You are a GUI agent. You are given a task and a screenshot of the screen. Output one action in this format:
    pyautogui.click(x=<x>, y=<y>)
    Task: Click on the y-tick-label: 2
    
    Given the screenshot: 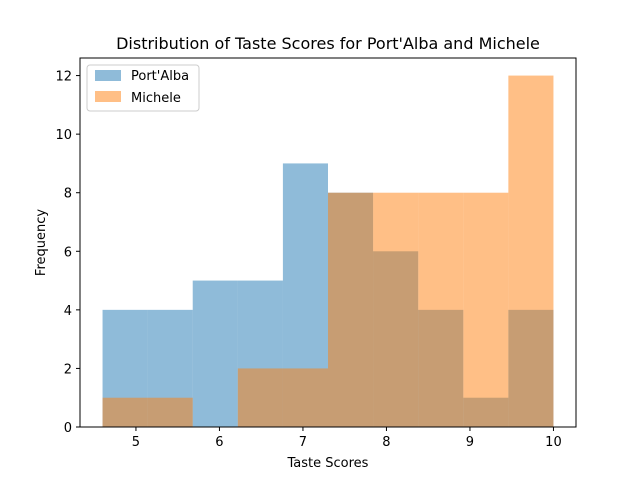 What is the action you would take?
    pyautogui.click(x=68, y=369)
    